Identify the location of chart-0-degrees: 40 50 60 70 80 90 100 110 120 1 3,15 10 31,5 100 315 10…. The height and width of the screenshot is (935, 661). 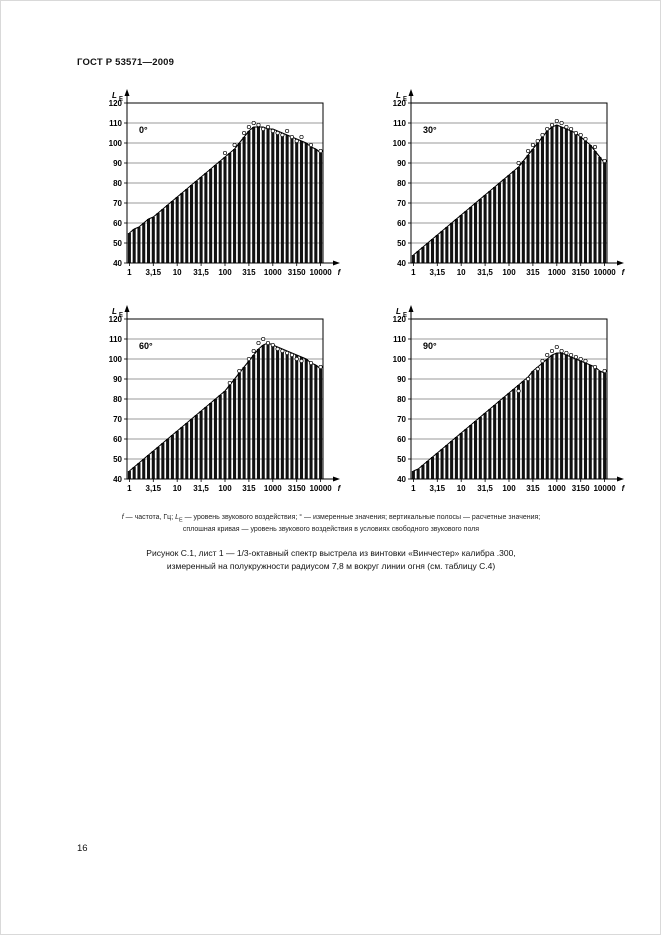
(216, 189).